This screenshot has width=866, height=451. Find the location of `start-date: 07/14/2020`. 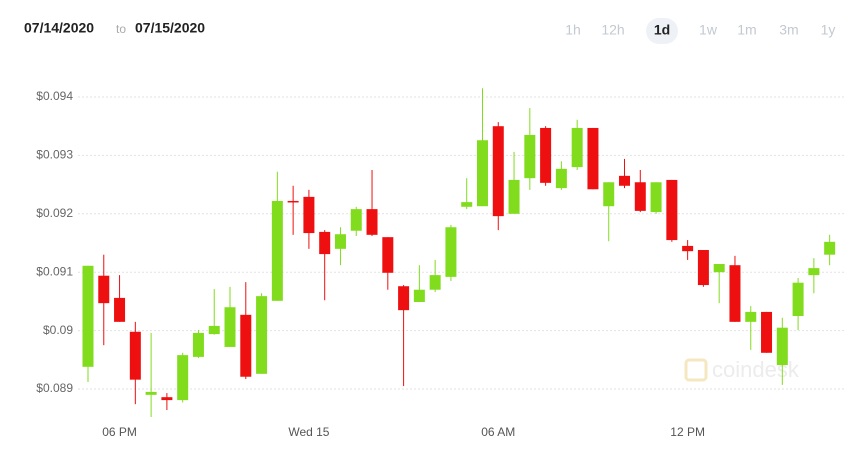

start-date: 07/14/2020 is located at coordinates (59, 28).